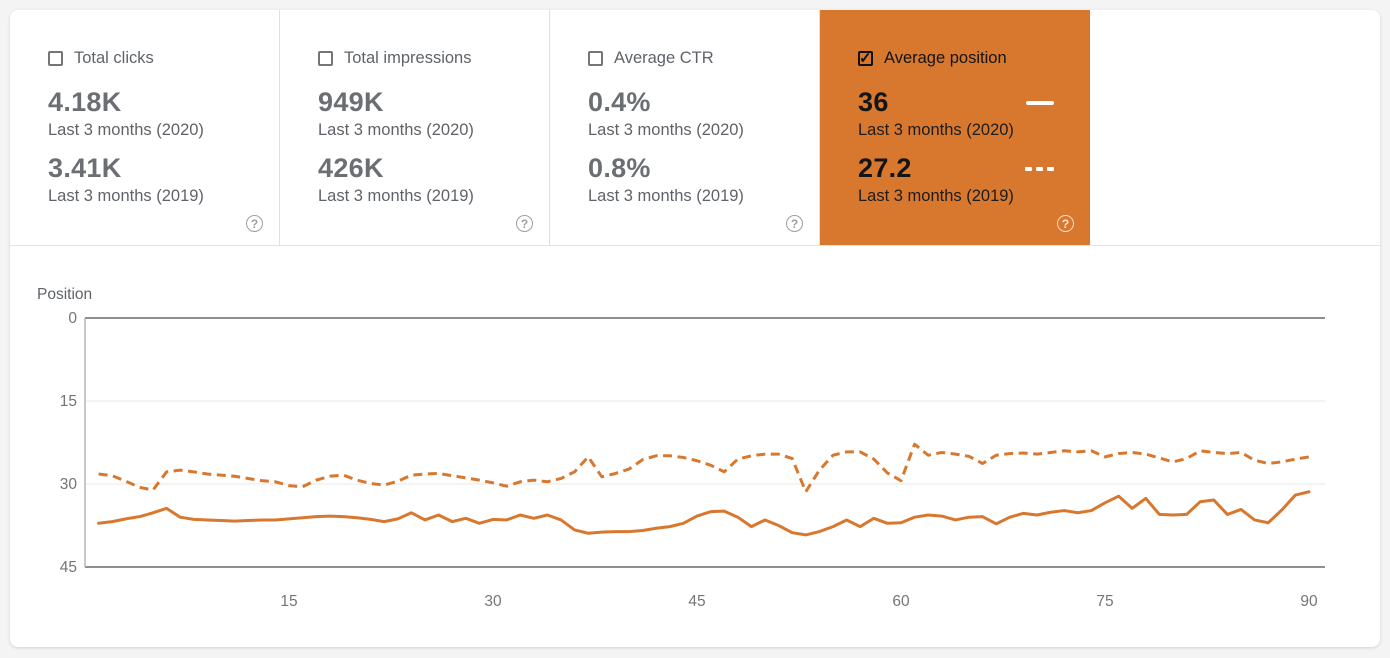 The height and width of the screenshot is (658, 1390). I want to click on checkbox-row: ✓ Average position, so click(974, 58).